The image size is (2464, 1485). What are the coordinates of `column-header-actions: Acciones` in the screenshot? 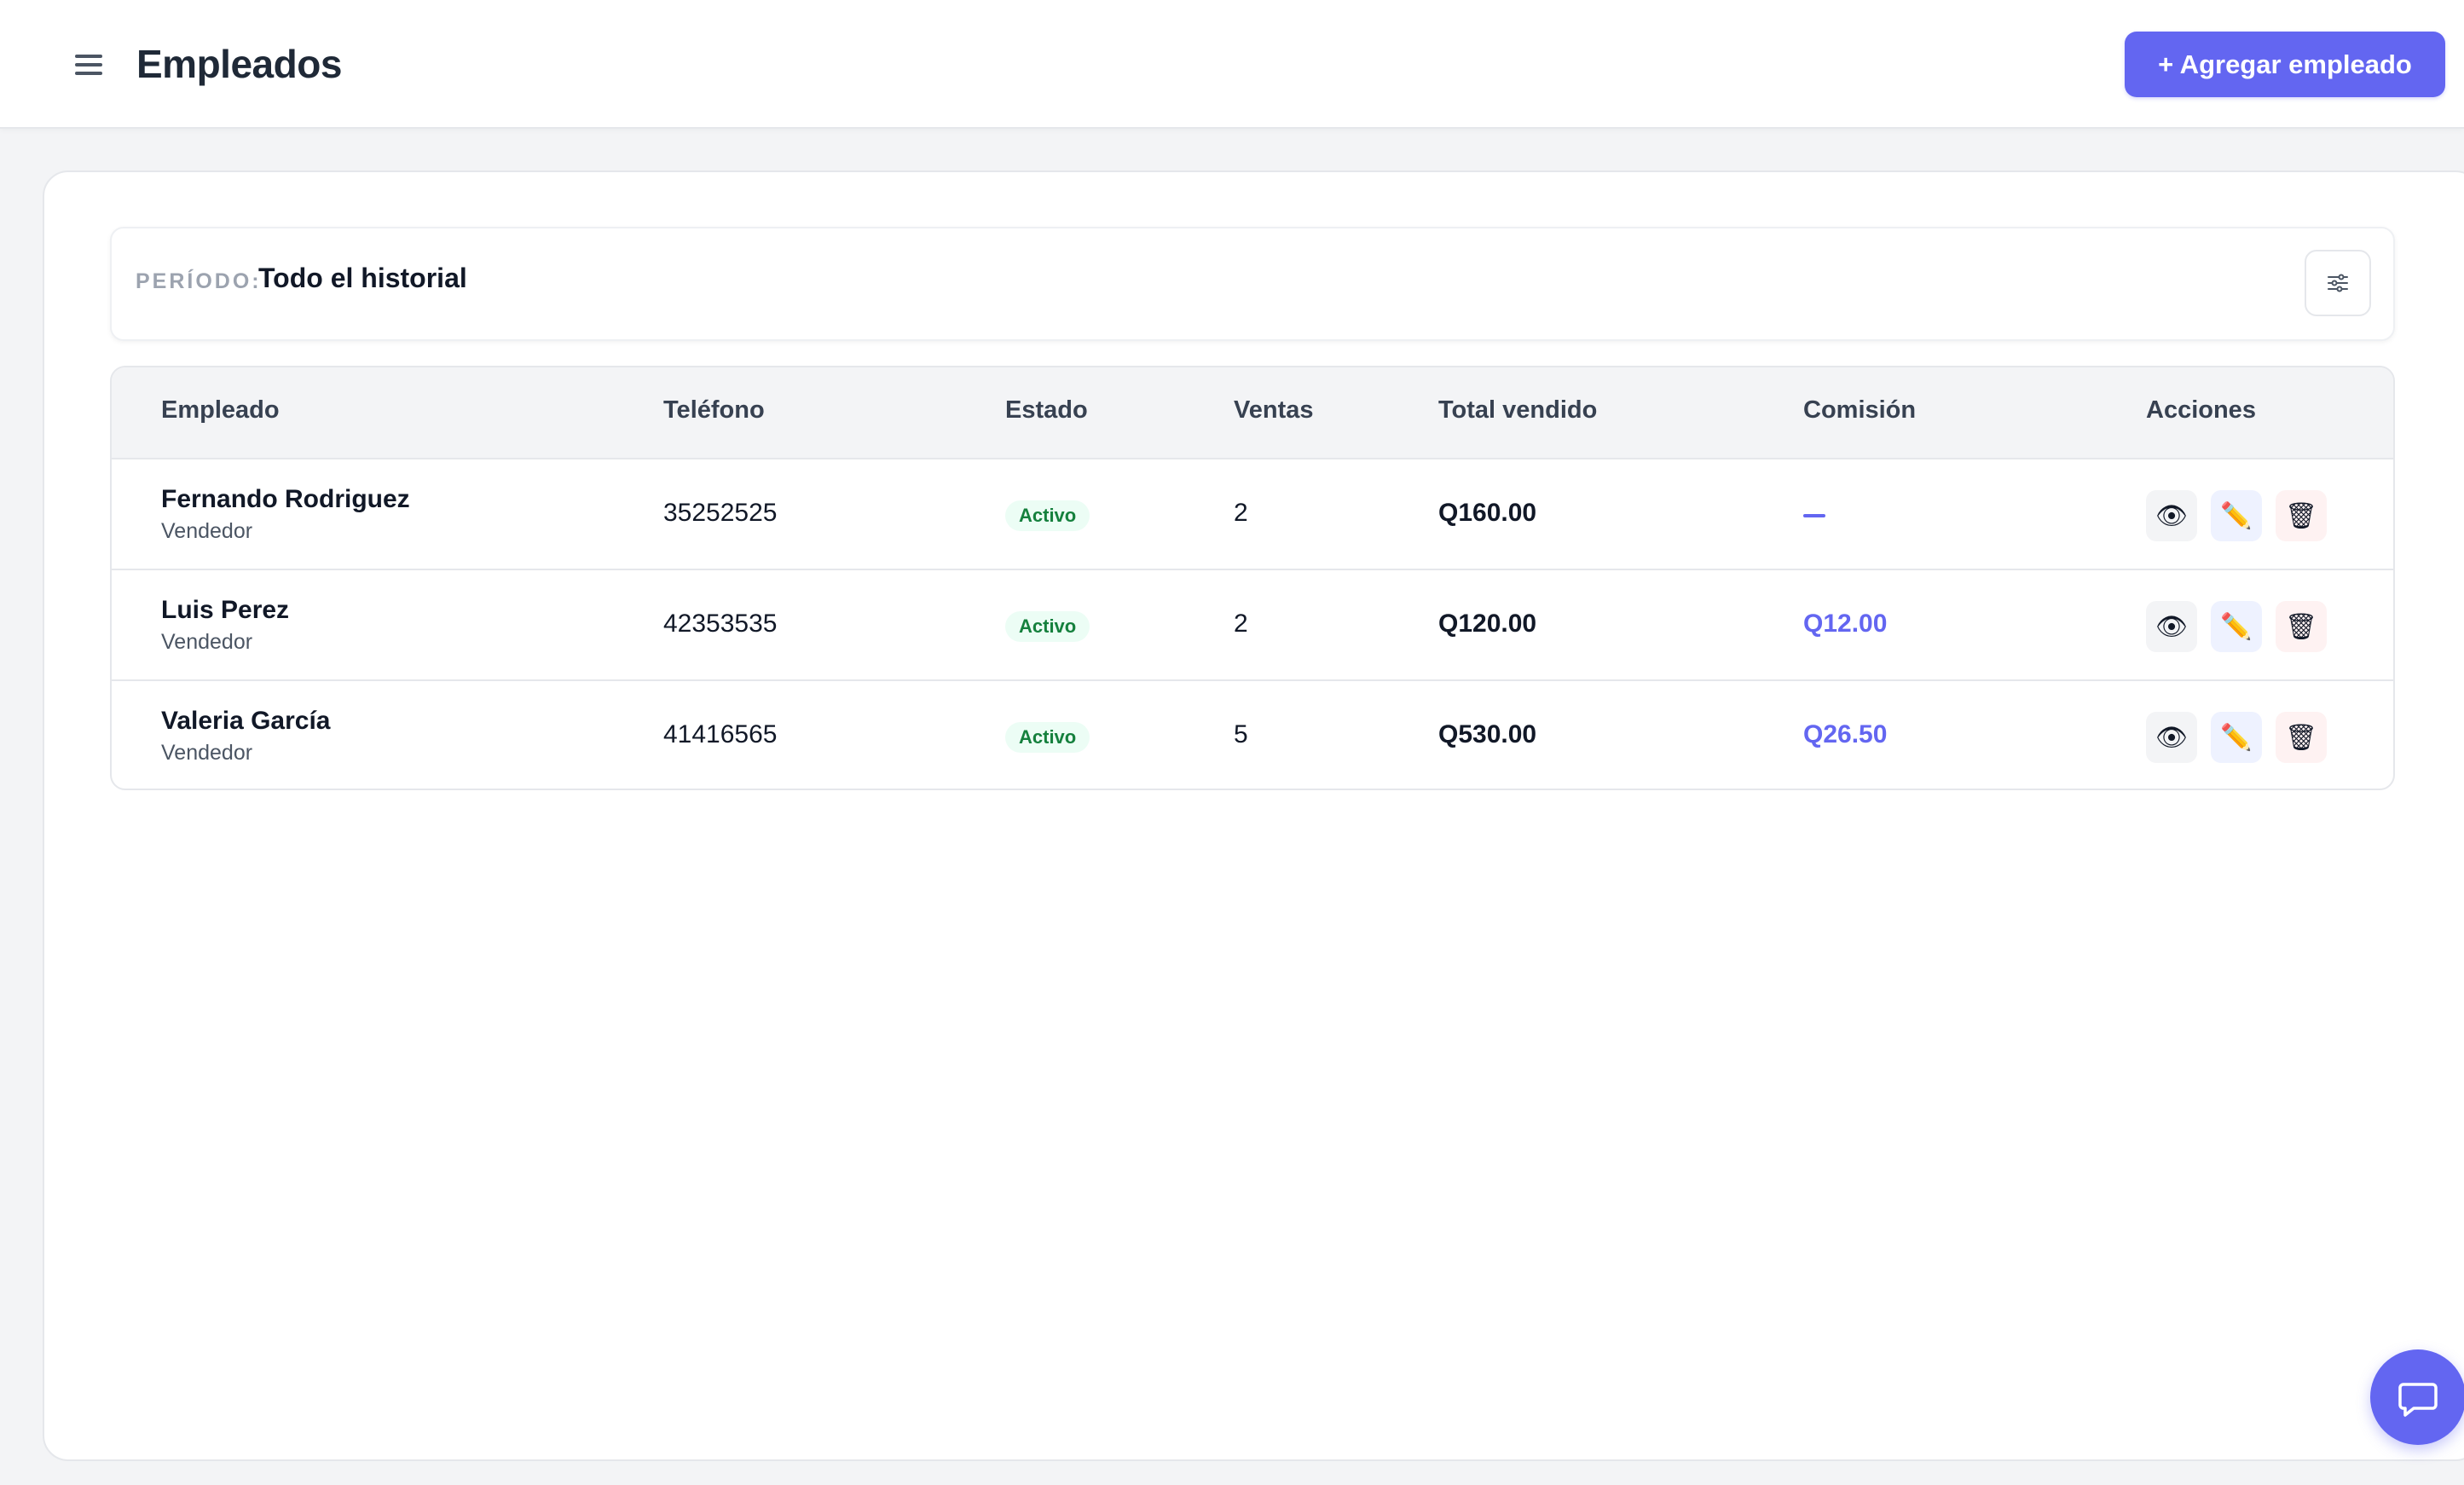 It's located at (2201, 410).